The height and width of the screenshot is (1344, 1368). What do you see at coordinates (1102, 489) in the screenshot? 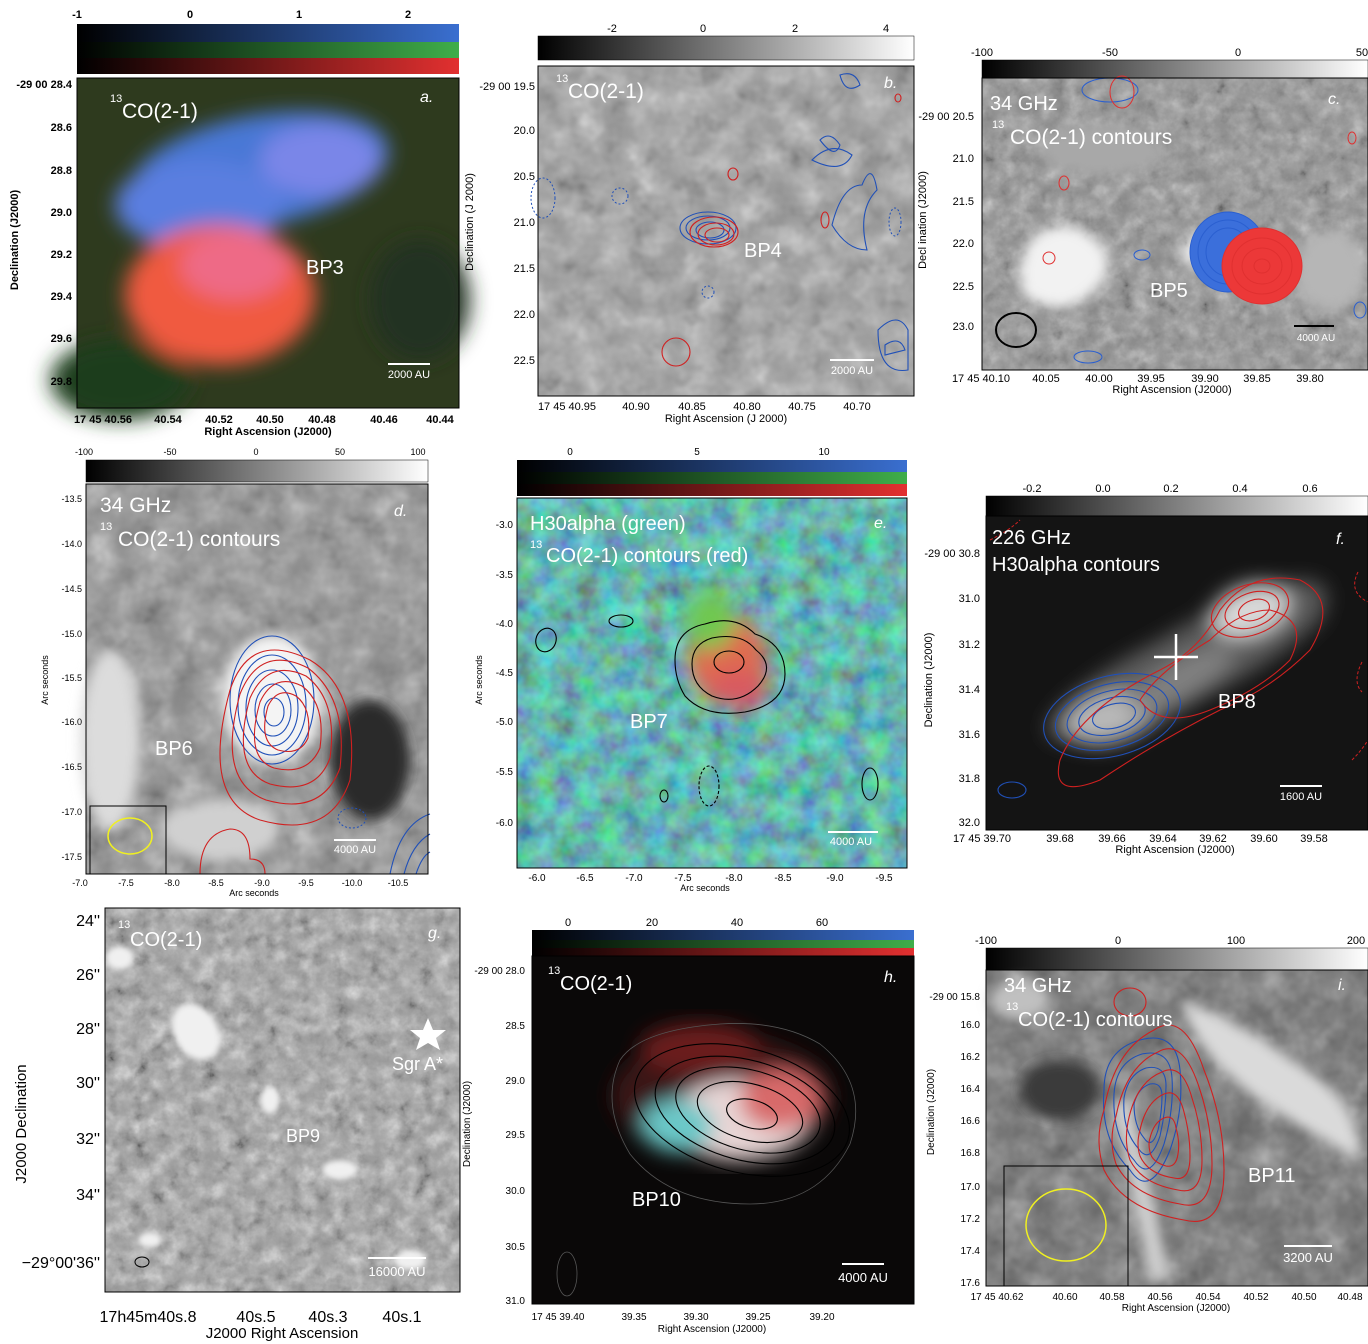
I see `panel-f-cbar-tick: 0.0` at bounding box center [1102, 489].